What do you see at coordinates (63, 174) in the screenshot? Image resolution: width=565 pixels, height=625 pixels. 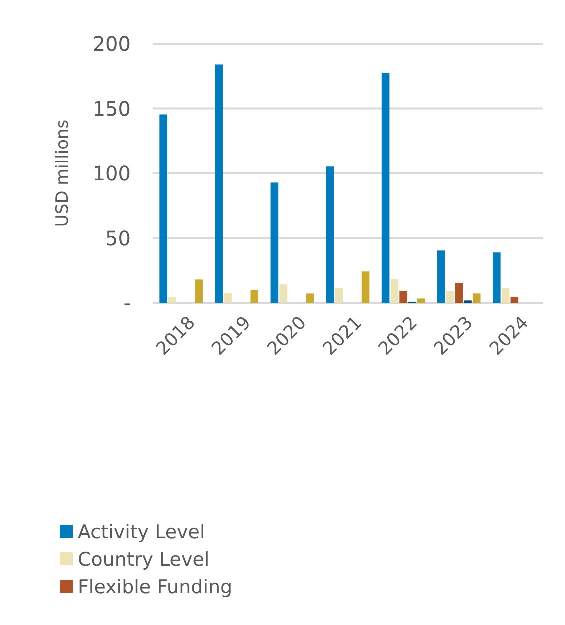 I see `y-axis-title: USD millions` at bounding box center [63, 174].